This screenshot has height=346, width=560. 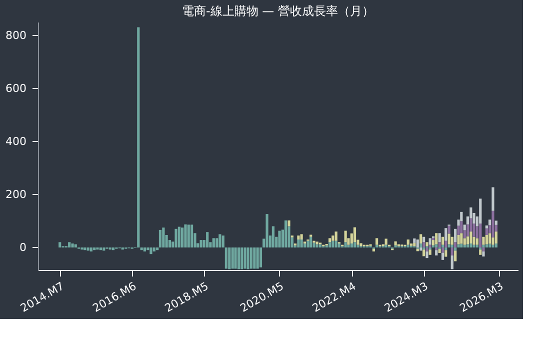 I want to click on y-tick-label: 400, so click(x=16, y=141).